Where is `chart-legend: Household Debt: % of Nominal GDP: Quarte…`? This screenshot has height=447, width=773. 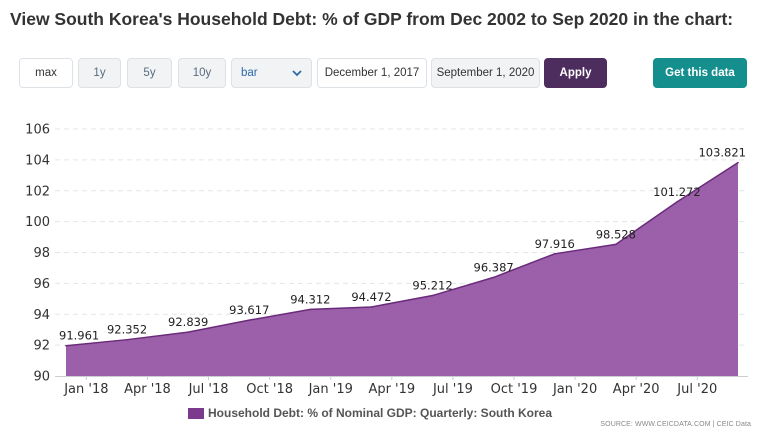 chart-legend: Household Debt: % of Nominal GDP: Quarte… is located at coordinates (370, 413).